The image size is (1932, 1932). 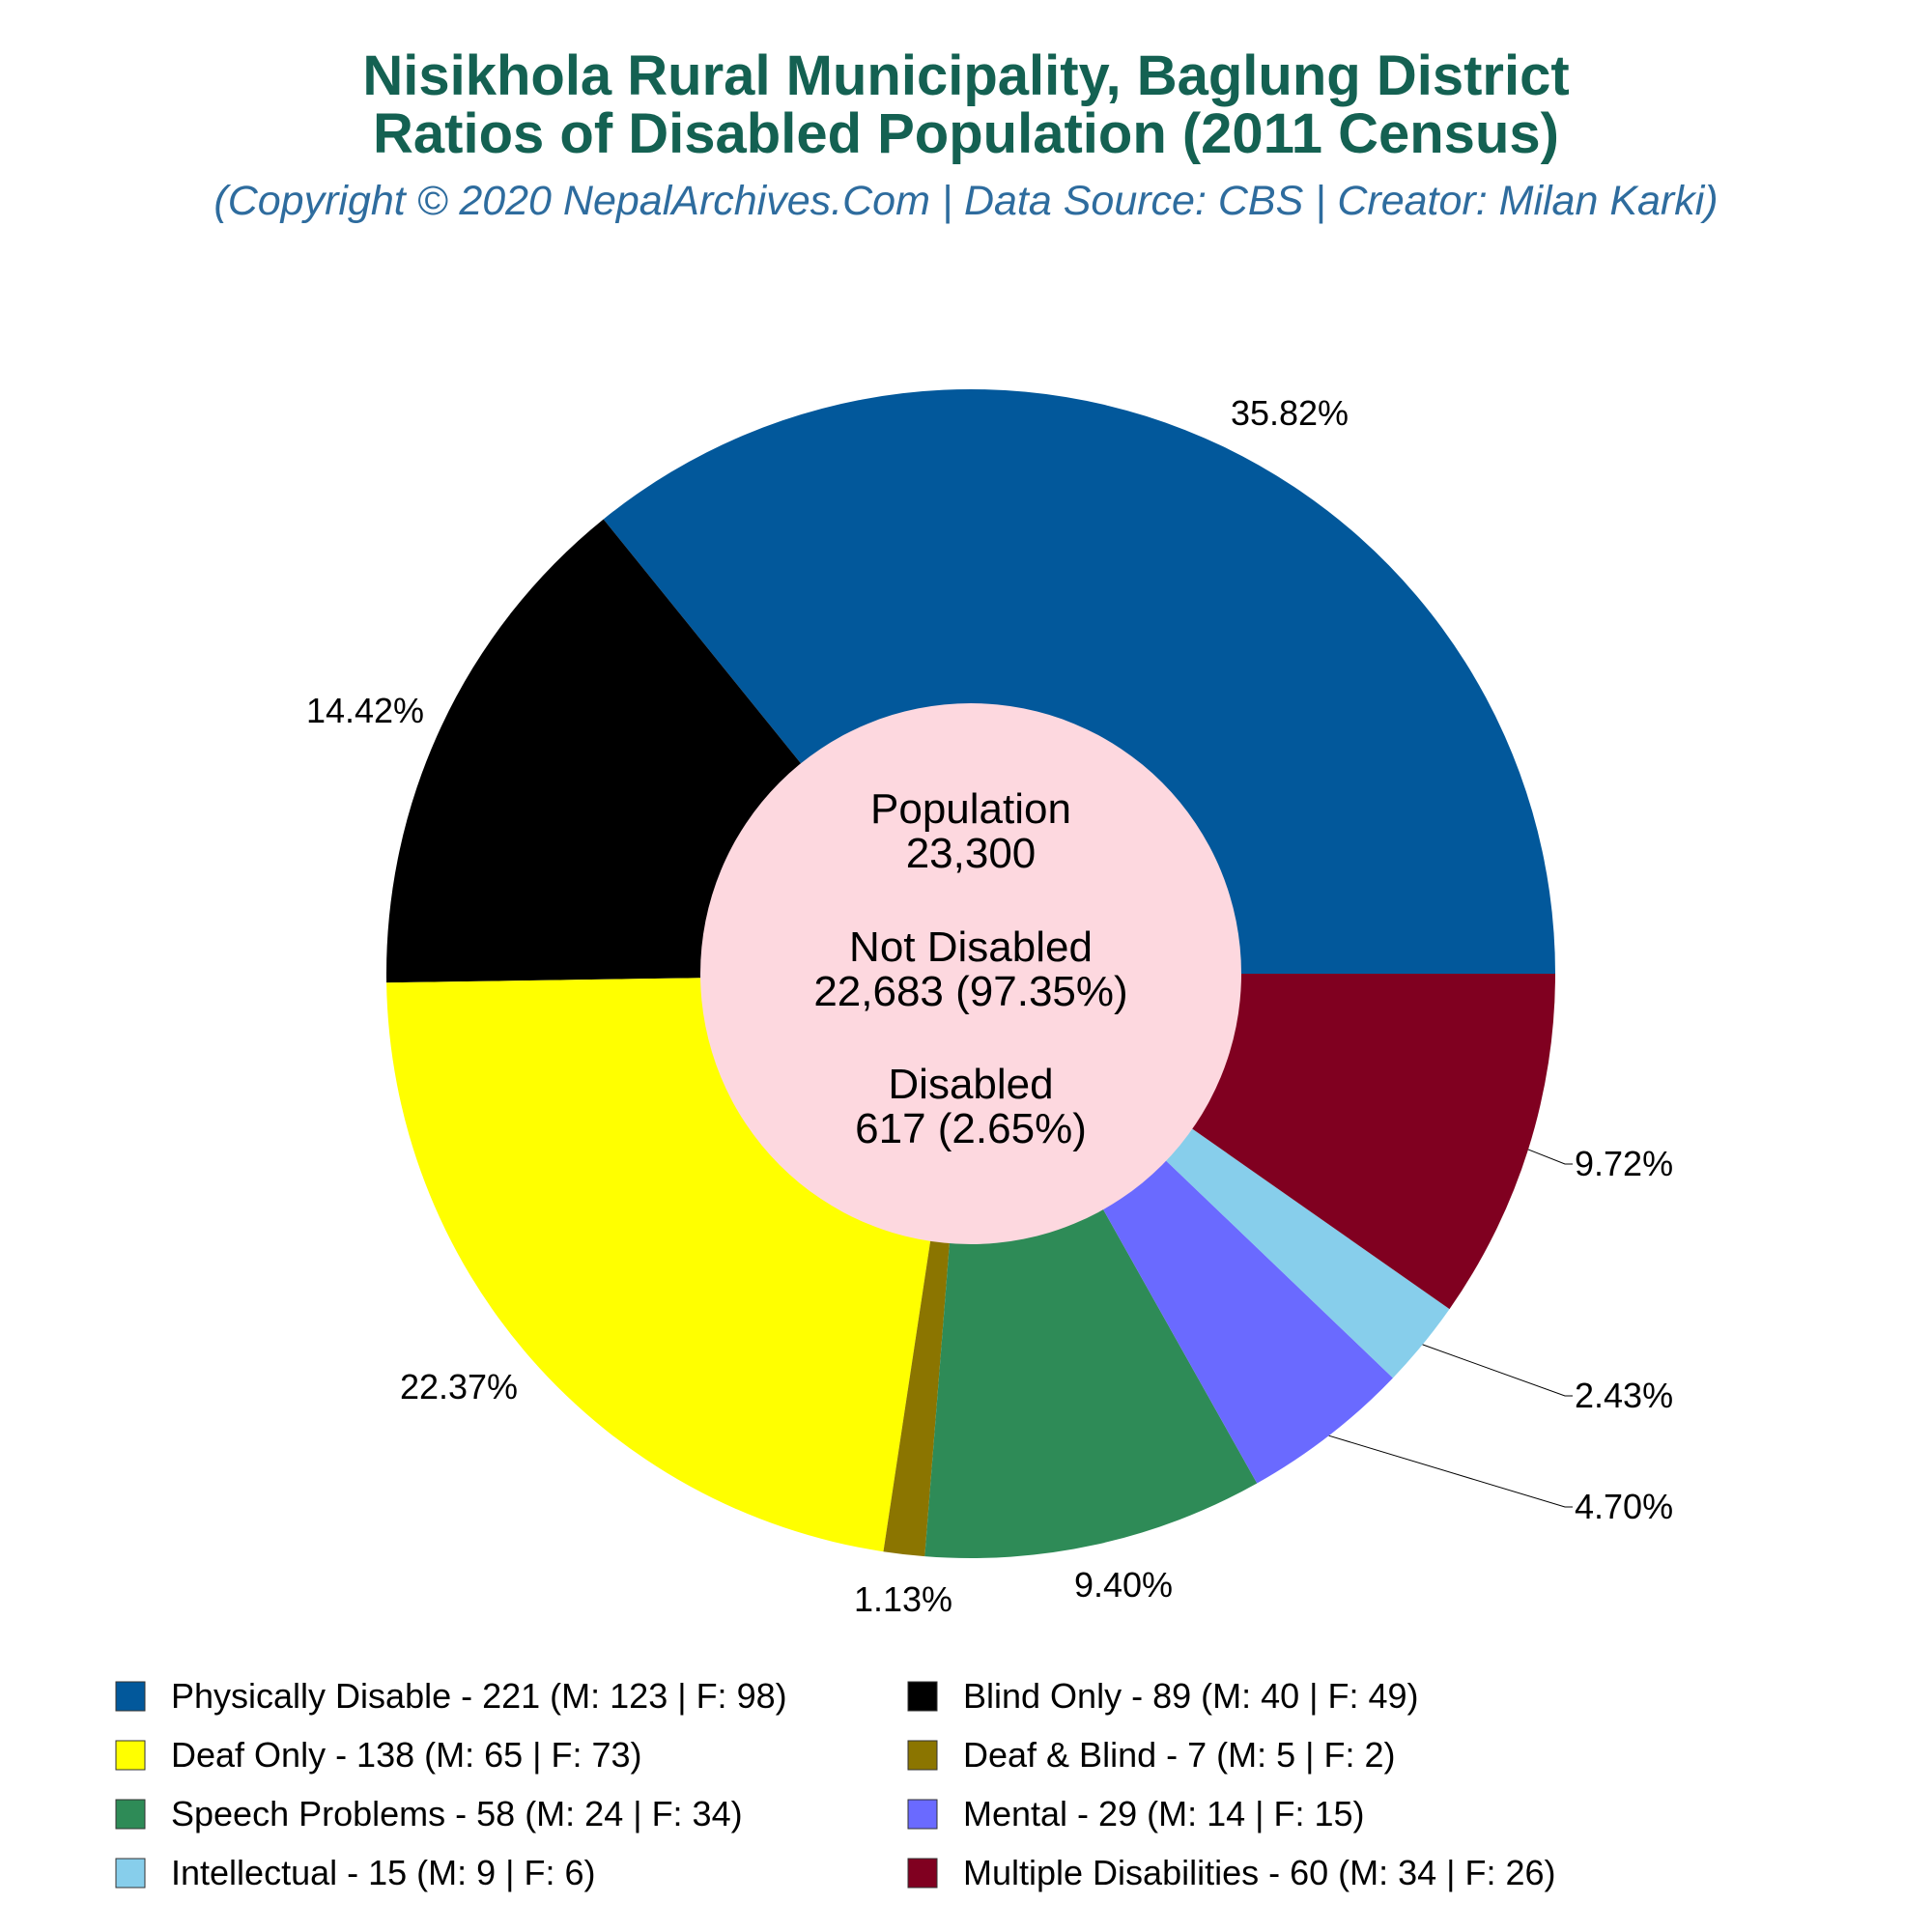 I want to click on center-disabled-label: Disabled, so click(x=970, y=1084).